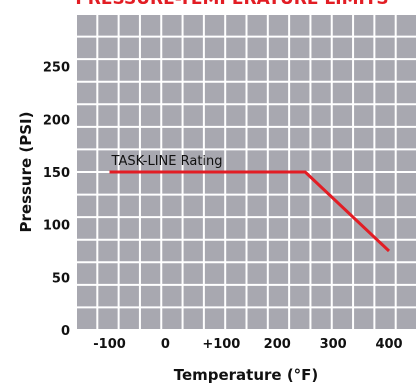 The width and height of the screenshot is (417, 384). I want to click on x-tick-label: 0, so click(165, 344).